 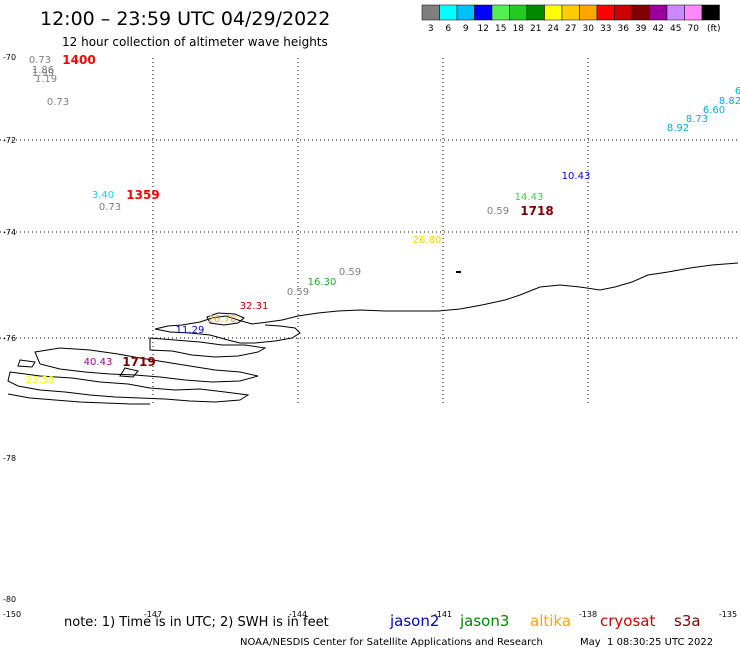 What do you see at coordinates (98, 362) in the screenshot?
I see `wave-height-value: 40.43` at bounding box center [98, 362].